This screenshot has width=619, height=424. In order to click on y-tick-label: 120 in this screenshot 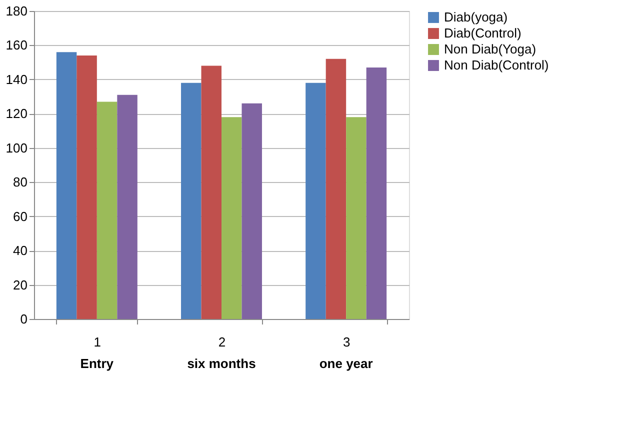, I will do `click(17, 114)`.